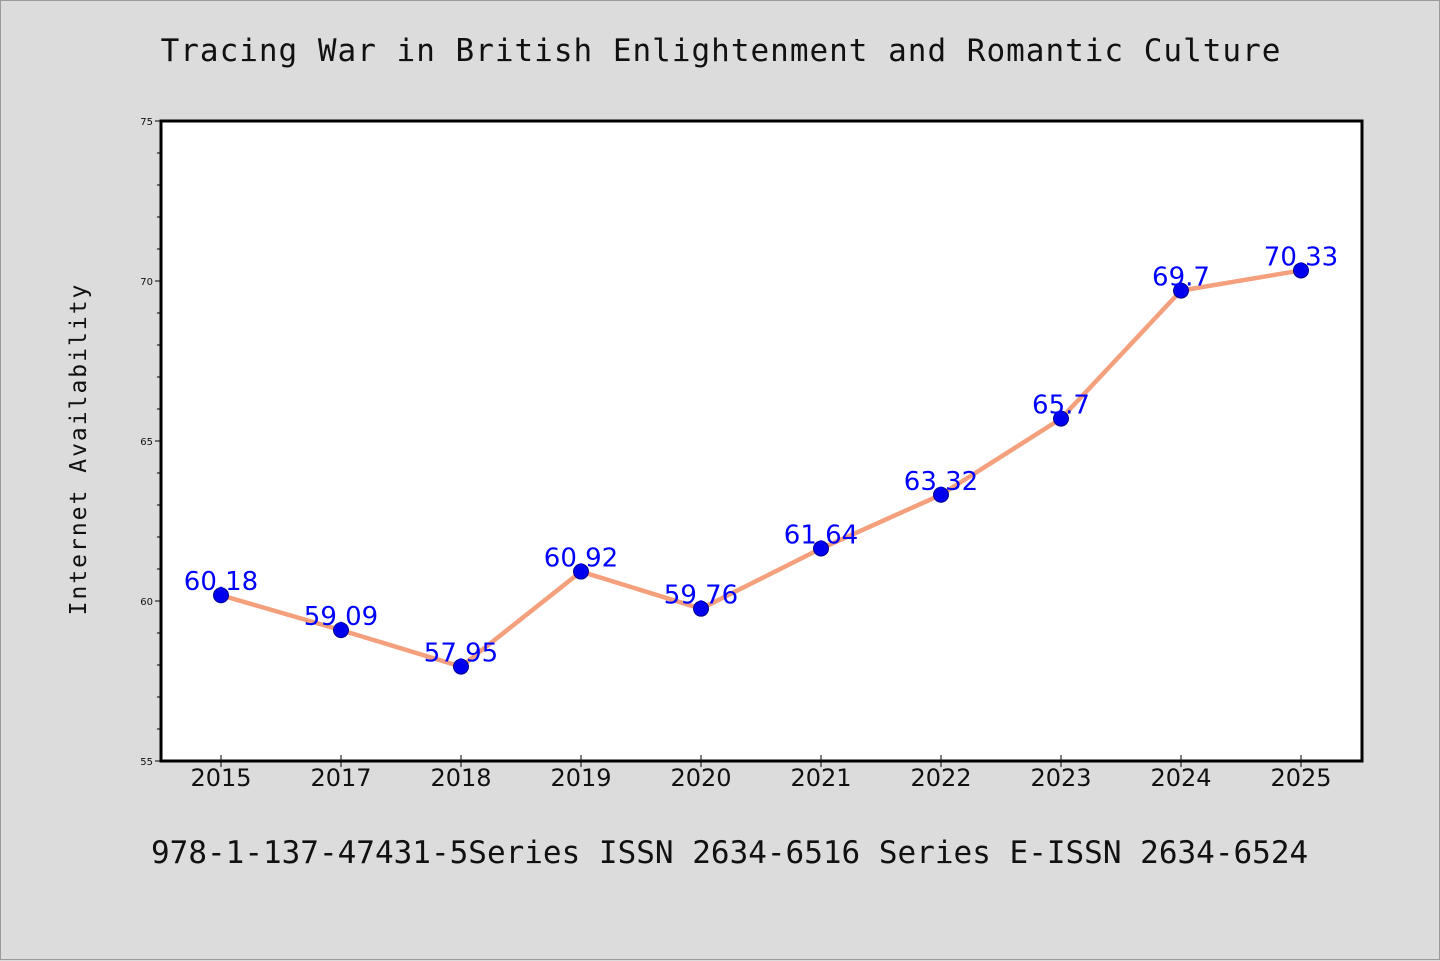 The width and height of the screenshot is (1440, 961). Describe the element at coordinates (146, 602) in the screenshot. I see `y-tick-label: 60` at that location.